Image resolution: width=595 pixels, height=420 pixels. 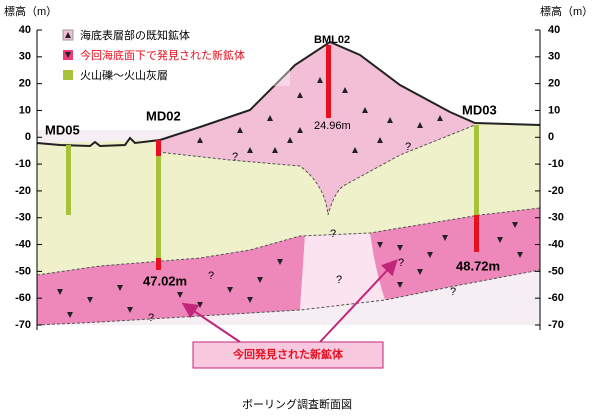 I want to click on legend-label: 今回海底面下で発見された新鉱体, so click(x=162, y=55).